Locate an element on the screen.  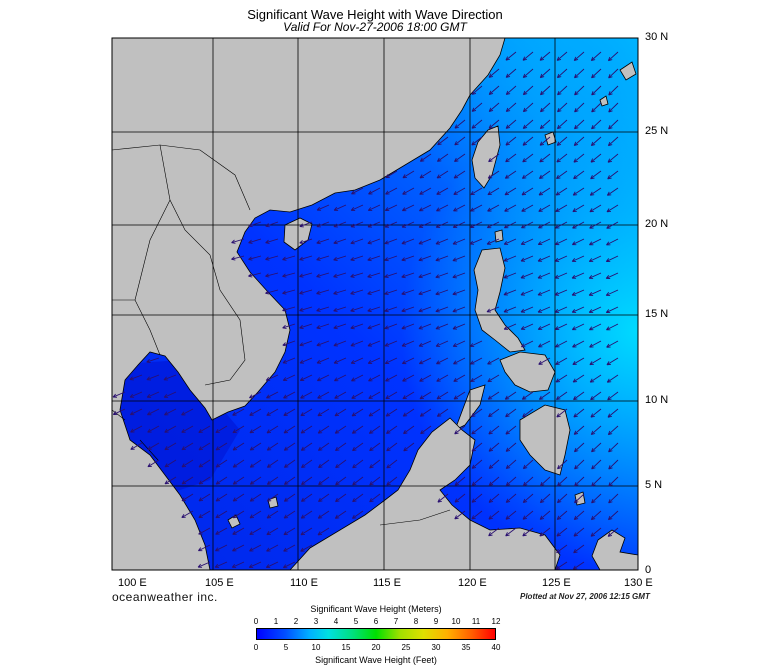
meters-tick: 3 is located at coordinates (316, 621).